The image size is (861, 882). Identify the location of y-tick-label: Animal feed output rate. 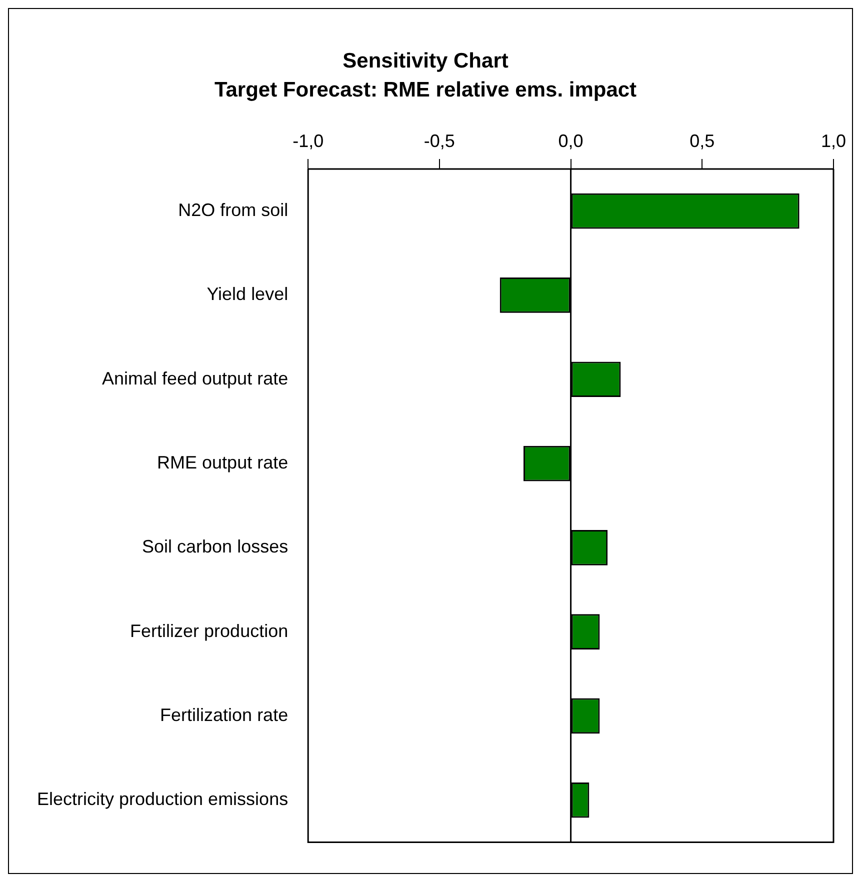
(195, 378).